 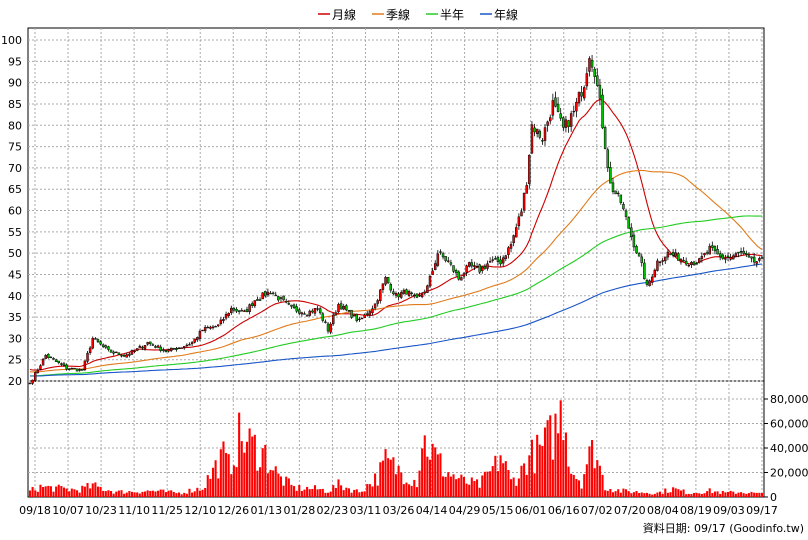 What do you see at coordinates (15, 274) in the screenshot?
I see `price-tick-label: 45` at bounding box center [15, 274].